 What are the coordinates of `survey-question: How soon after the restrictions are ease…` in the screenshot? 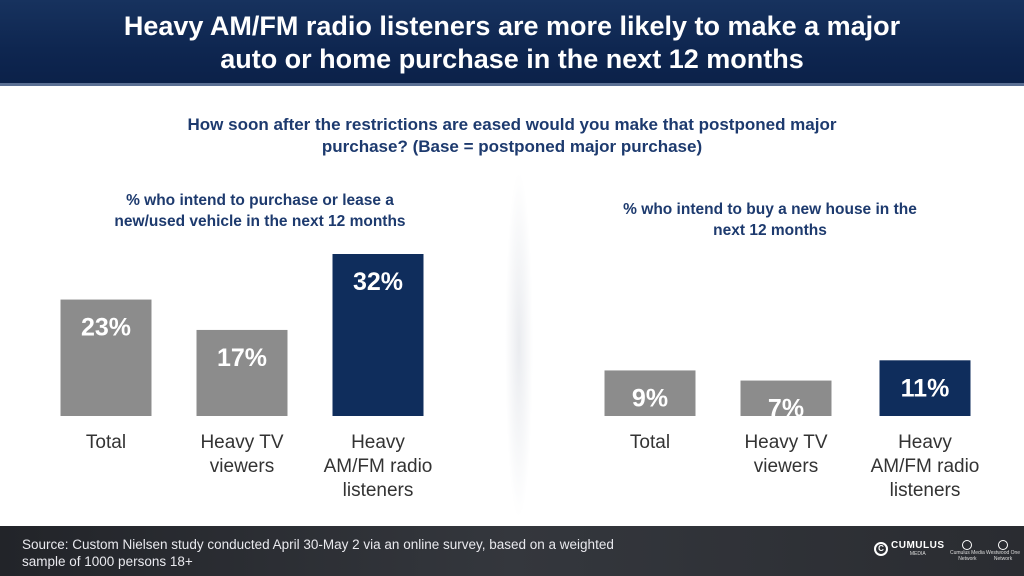 It's located at (512, 136).